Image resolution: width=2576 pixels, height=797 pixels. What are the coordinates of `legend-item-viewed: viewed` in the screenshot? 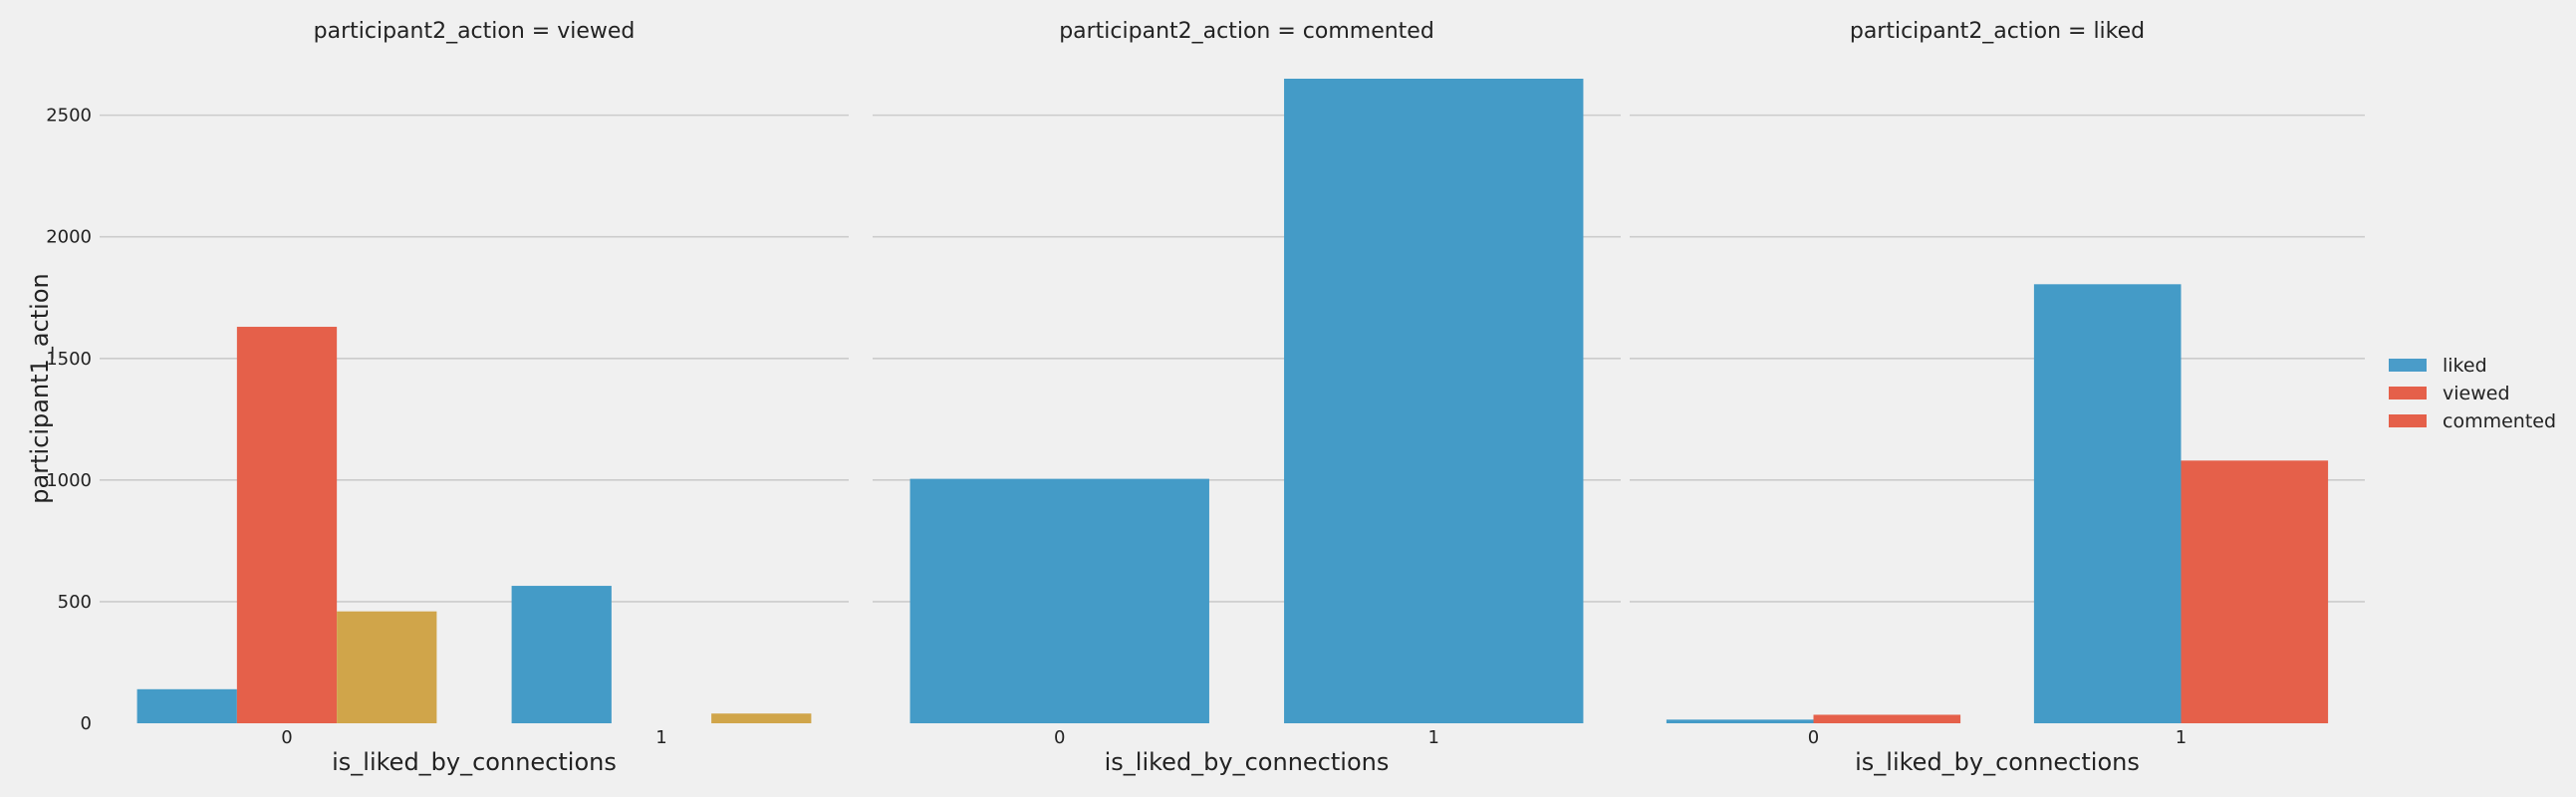 It's located at (2449, 394).